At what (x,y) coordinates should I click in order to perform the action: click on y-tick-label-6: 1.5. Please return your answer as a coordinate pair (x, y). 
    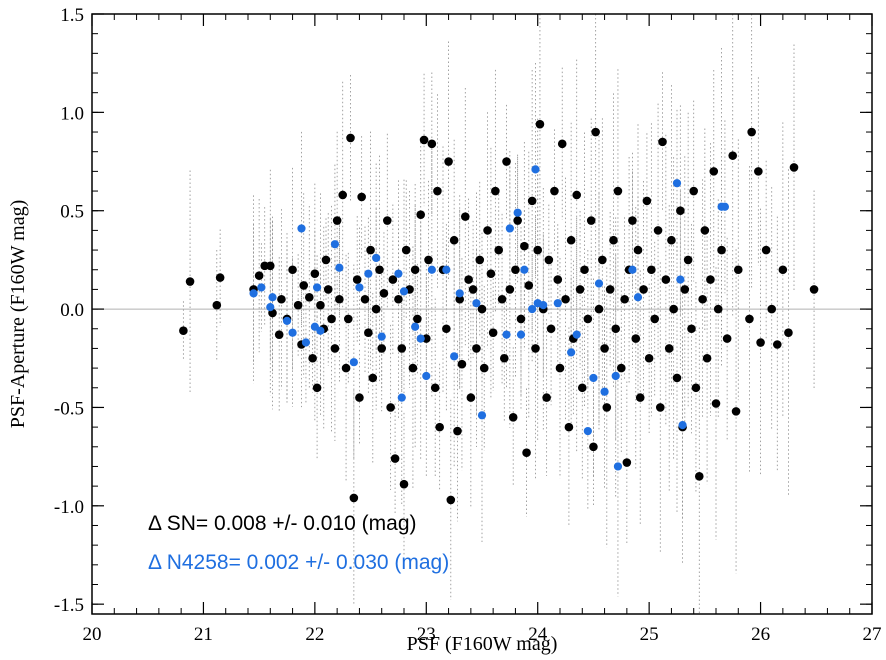
    Looking at the image, I should click on (72, 15).